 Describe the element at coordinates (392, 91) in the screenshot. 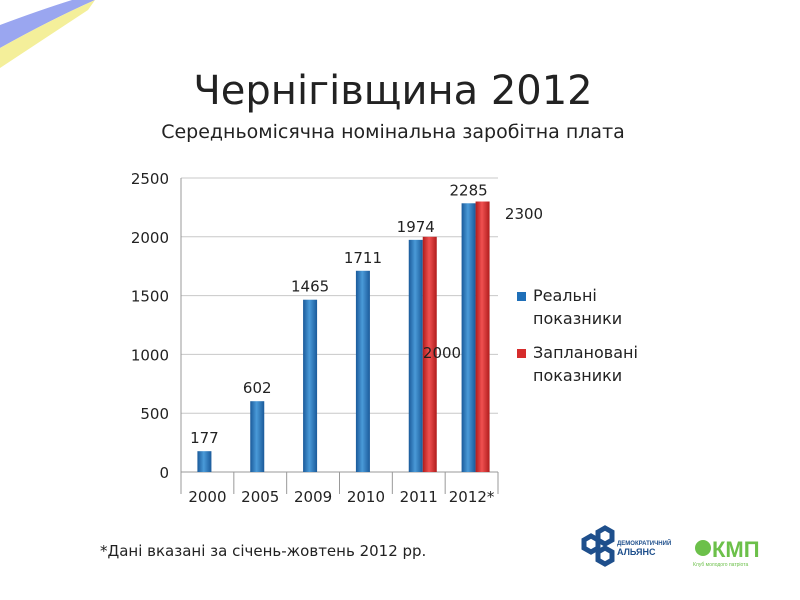

I see `slide-title: Чернігівщина 2012` at that location.